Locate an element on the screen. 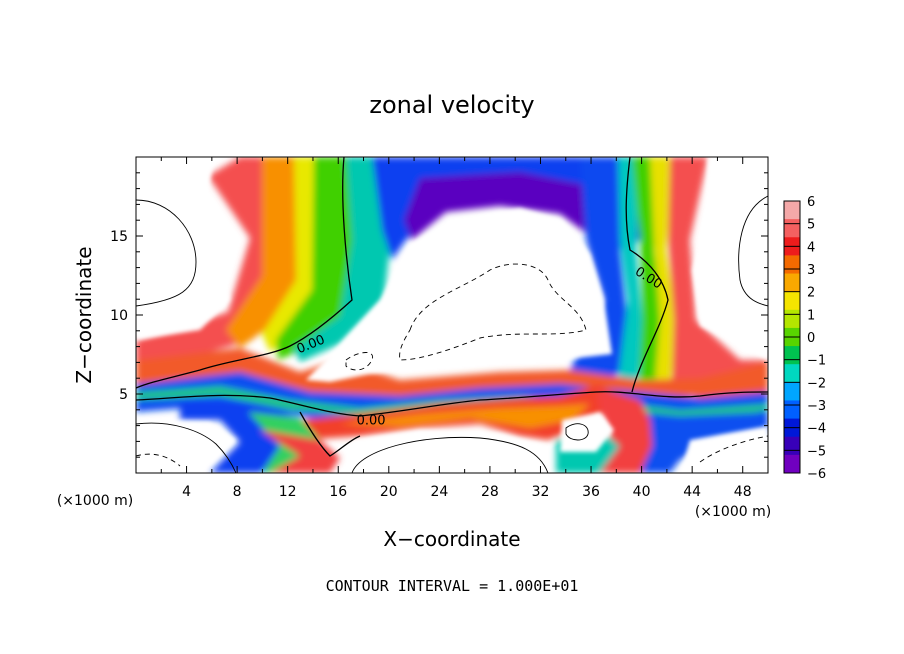 This screenshot has height=654, width=904. colorbar-label: −1 is located at coordinates (816, 361).